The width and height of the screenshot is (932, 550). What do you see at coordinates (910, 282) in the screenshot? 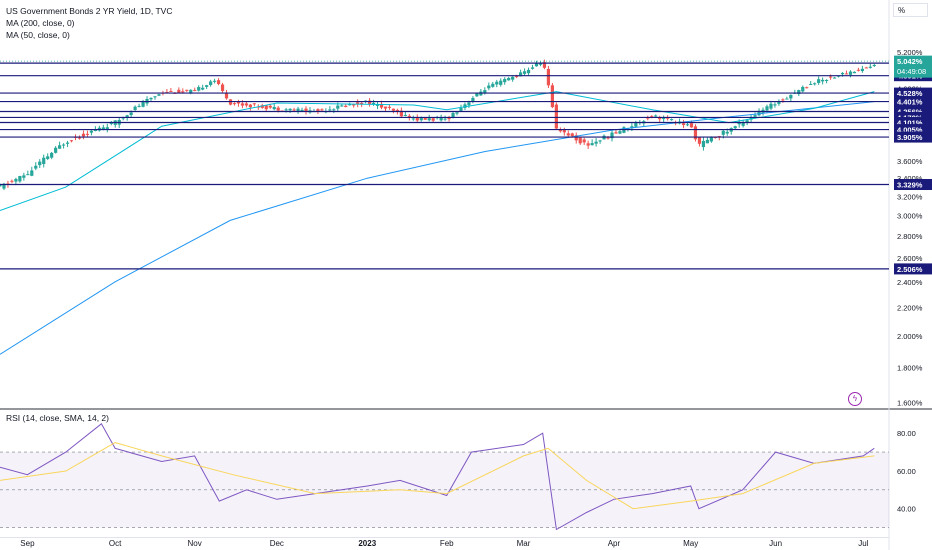
I see `price-tick-label: 2.400%` at bounding box center [910, 282].